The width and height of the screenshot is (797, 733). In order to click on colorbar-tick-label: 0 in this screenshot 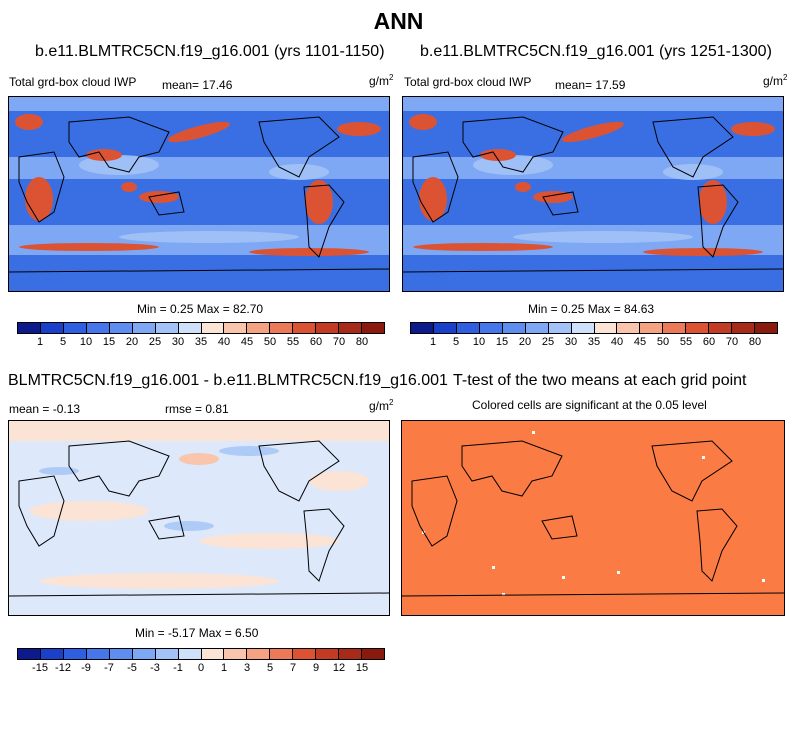, I will do `click(201, 668)`.